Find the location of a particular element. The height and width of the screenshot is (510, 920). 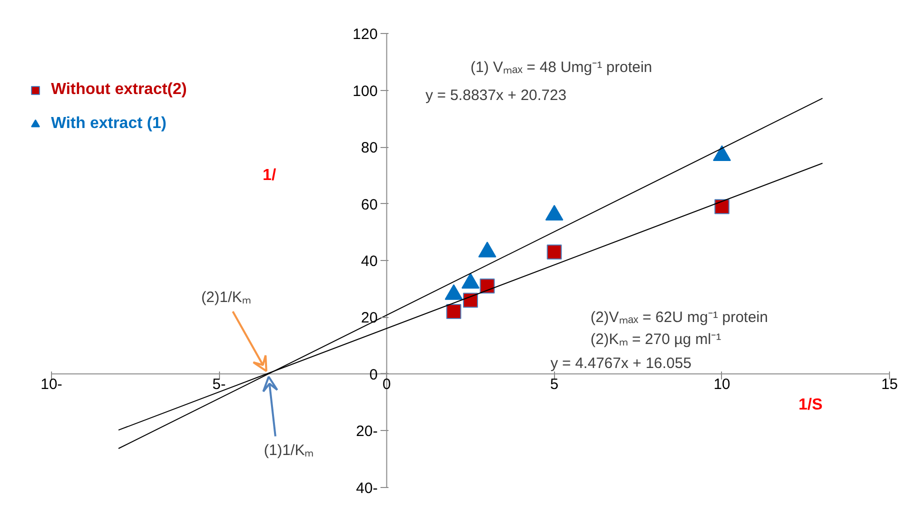

y-axis-title: 1/ is located at coordinates (269, 175).